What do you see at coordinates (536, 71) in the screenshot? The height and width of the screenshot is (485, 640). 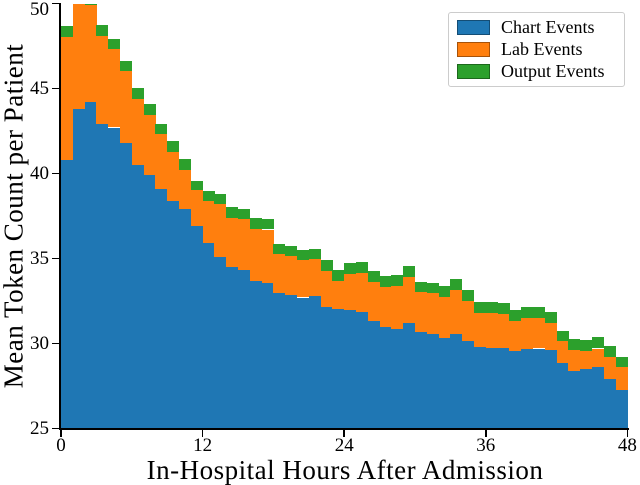 I see `legend-entry-output-events: Output Events` at bounding box center [536, 71].